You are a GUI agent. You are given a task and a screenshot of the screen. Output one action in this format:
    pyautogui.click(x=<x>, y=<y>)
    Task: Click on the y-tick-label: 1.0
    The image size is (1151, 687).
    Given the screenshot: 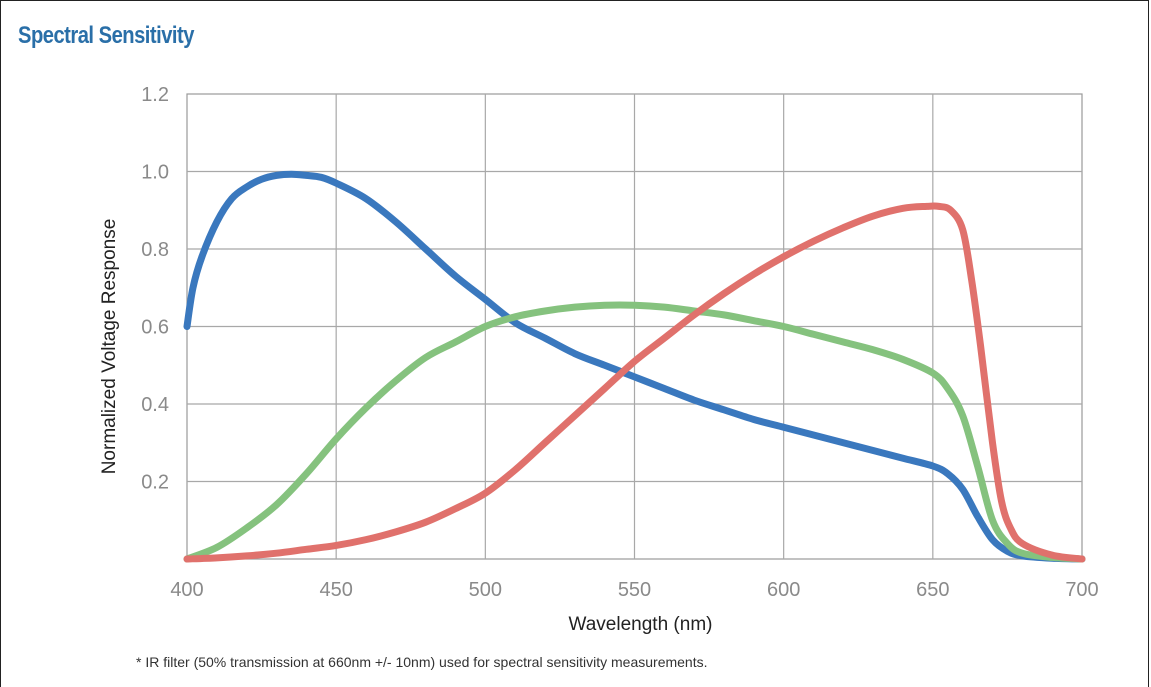 What is the action you would take?
    pyautogui.click(x=155, y=173)
    